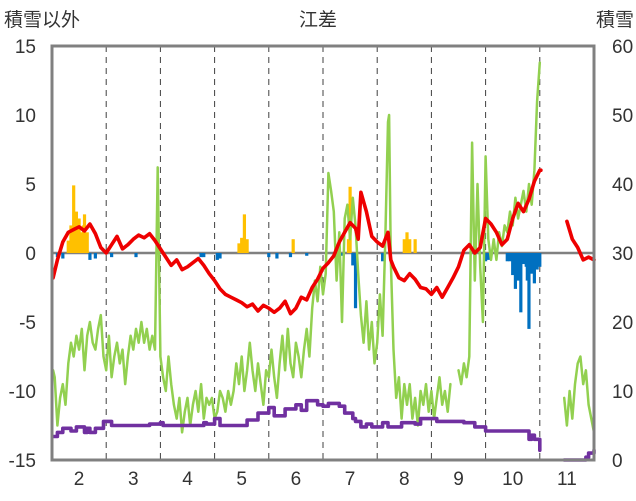  What do you see at coordinates (22, 392) in the screenshot?
I see `left-tick-label: -10` at bounding box center [22, 392].